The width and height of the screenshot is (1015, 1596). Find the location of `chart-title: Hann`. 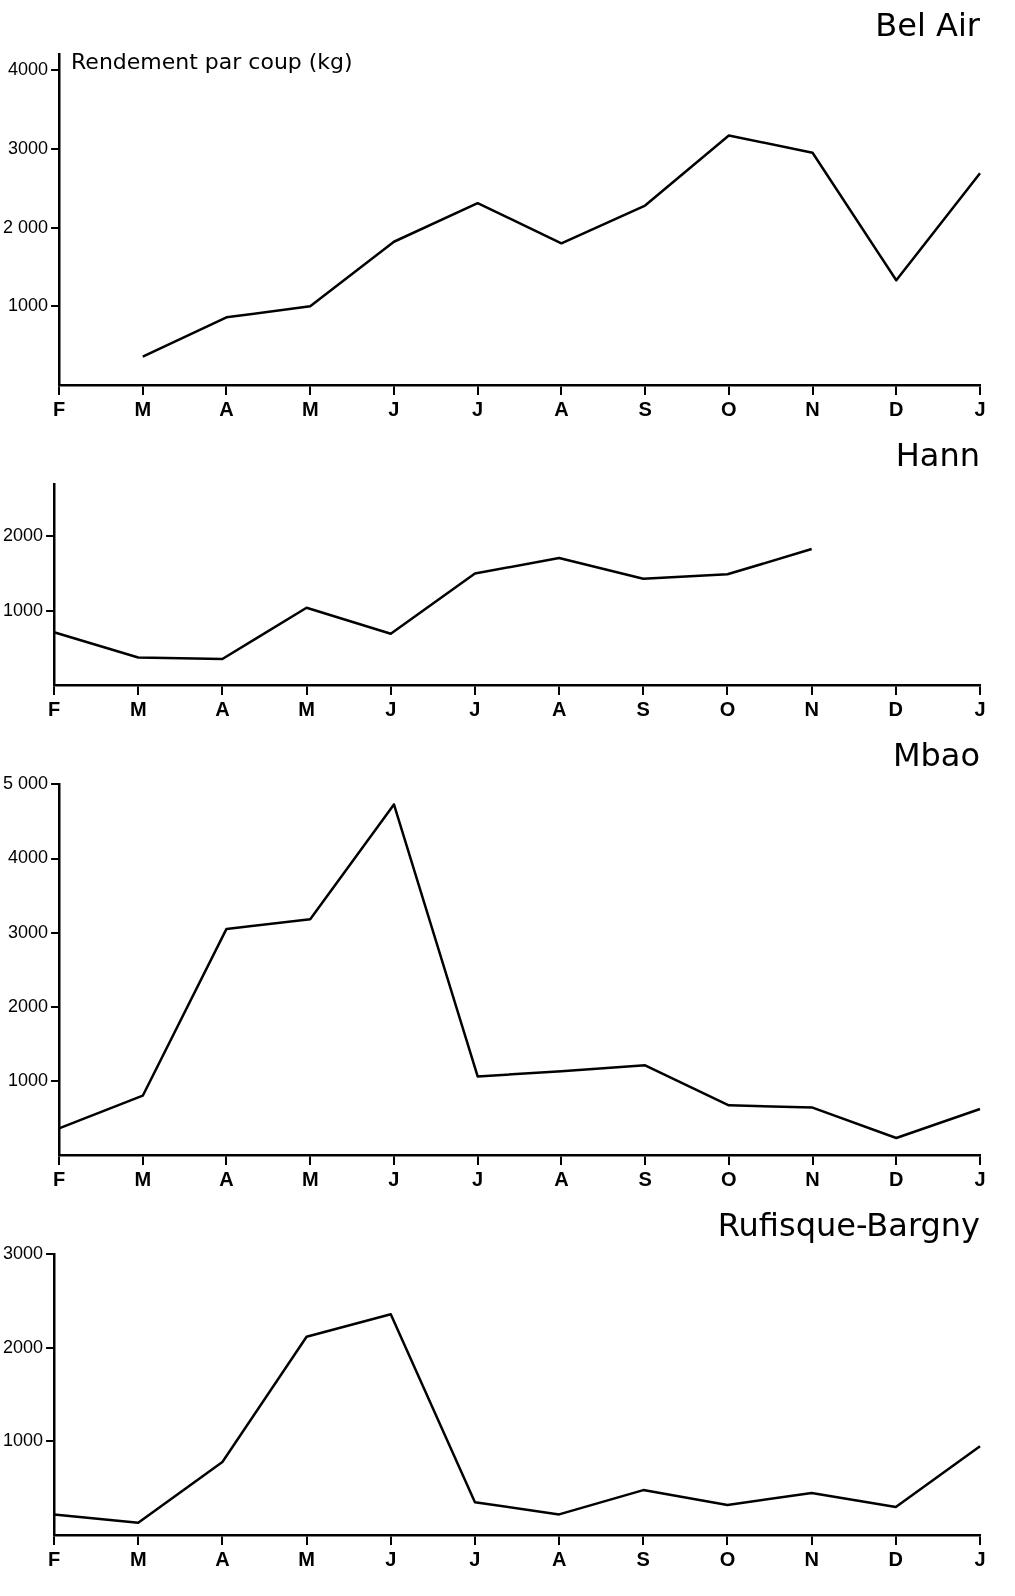

chart-title: Hann is located at coordinates (937, 454).